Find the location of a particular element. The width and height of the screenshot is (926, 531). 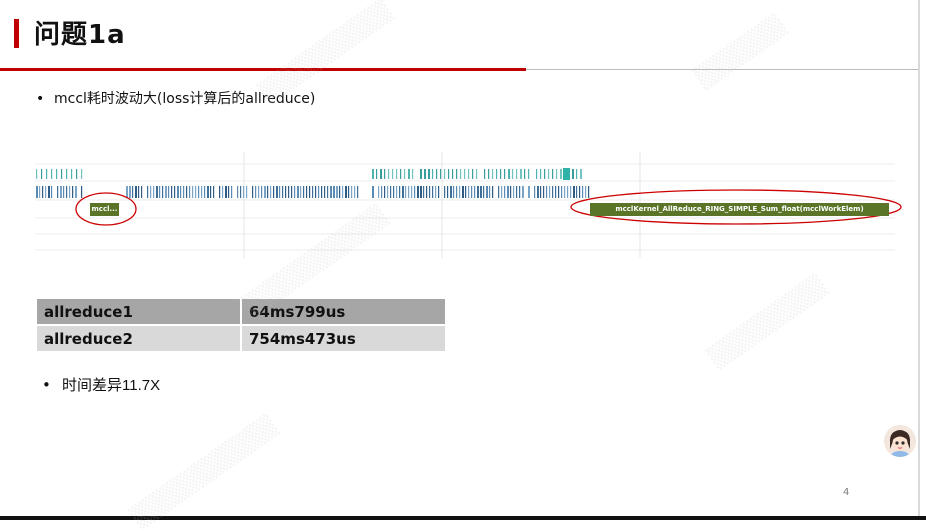

timeline-kernel-ticks is located at coordinates (313, 183).